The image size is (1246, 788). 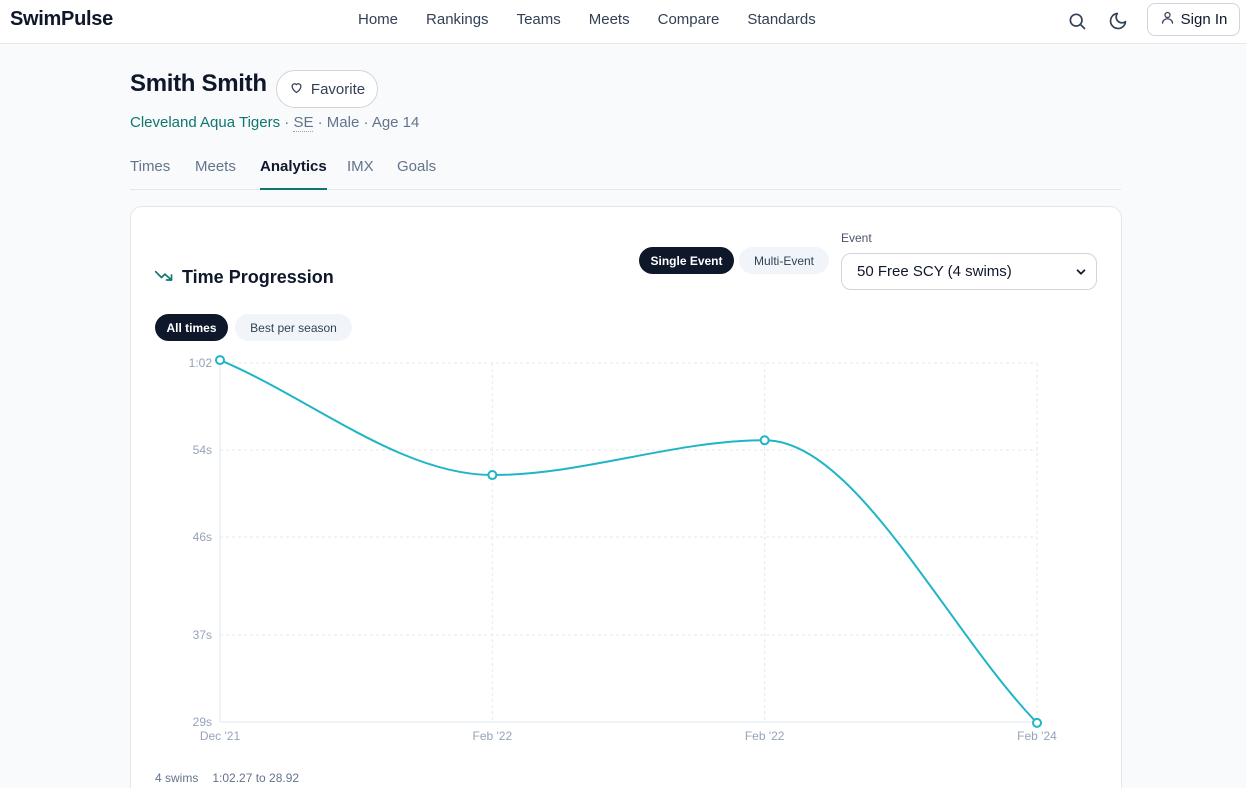 I want to click on sign-in-button: Sign In, so click(x=1193, y=19).